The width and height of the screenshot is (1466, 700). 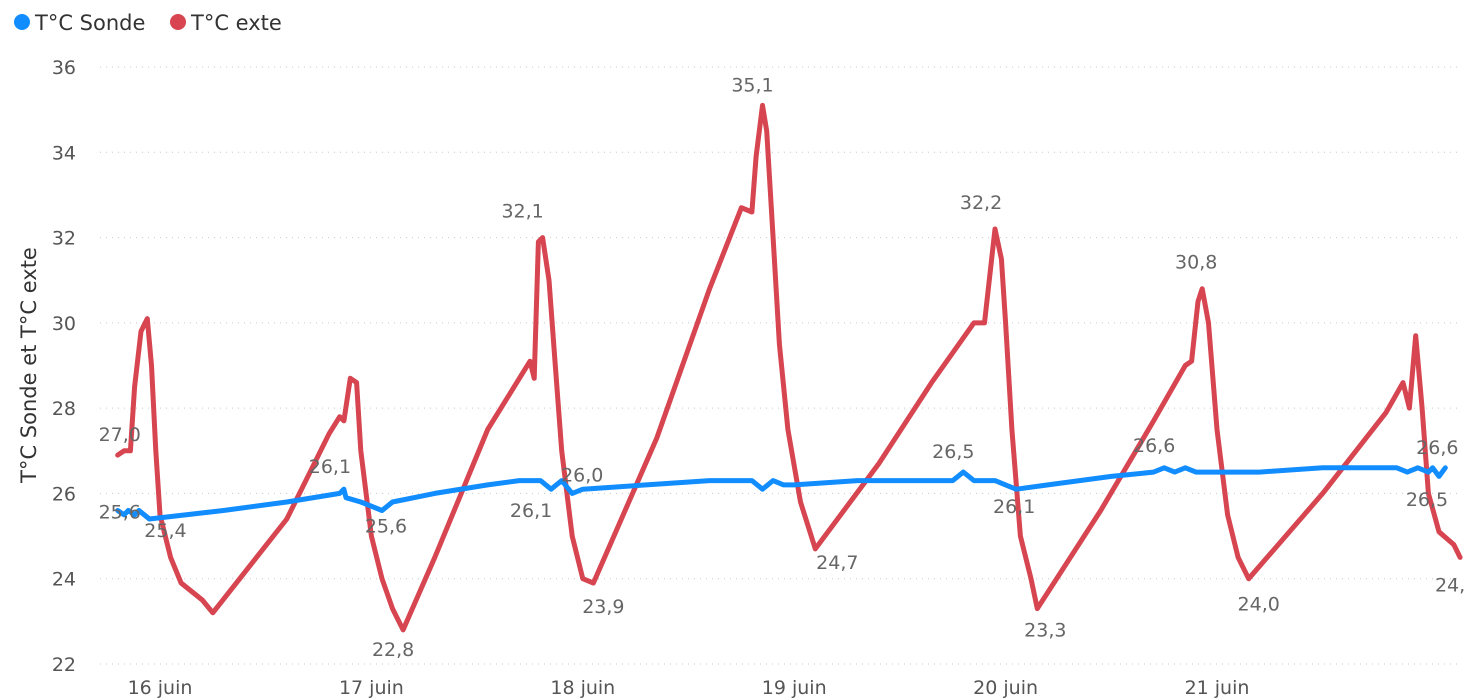 I want to click on data-label: 23,9, so click(x=603, y=607).